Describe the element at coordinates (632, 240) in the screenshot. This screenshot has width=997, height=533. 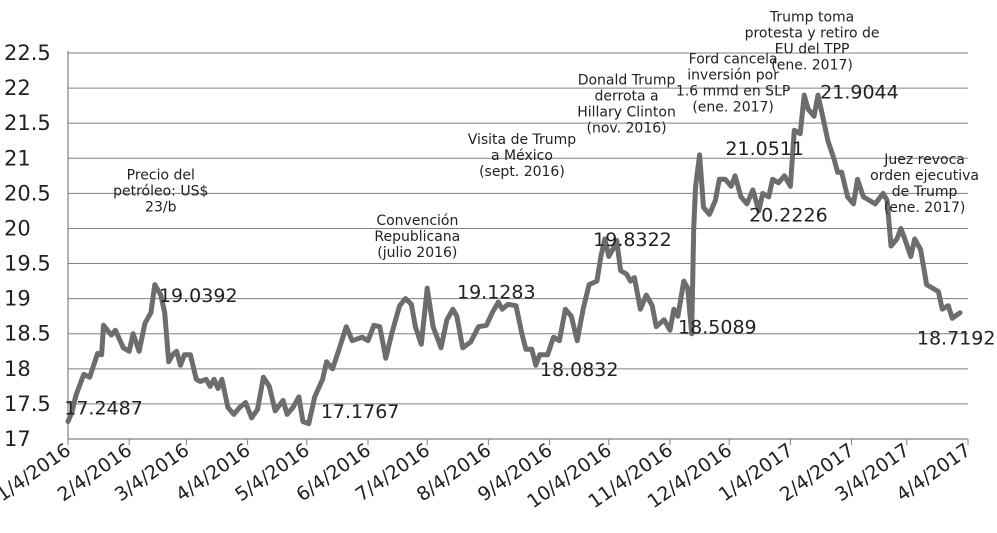
I see `data-label: 19.8322` at that location.